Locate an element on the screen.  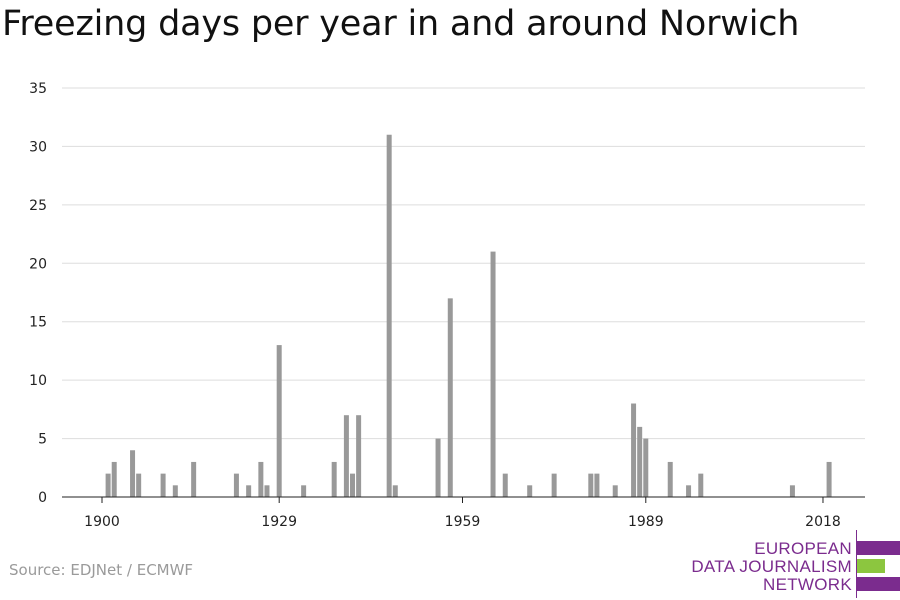
bar-1922 is located at coordinates (236, 485).